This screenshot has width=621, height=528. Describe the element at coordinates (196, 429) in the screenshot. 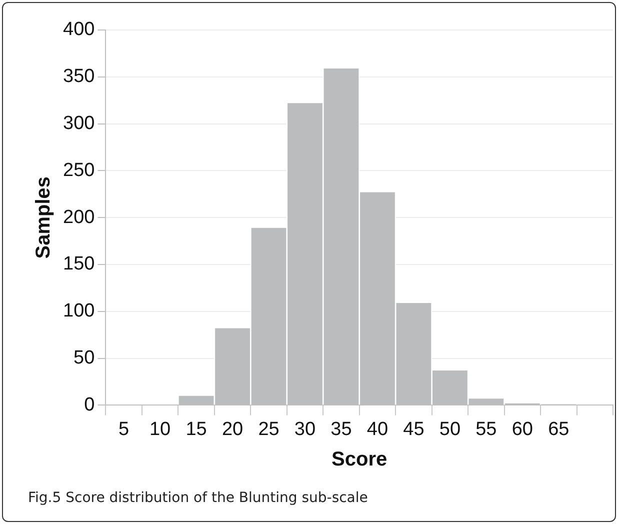

I see `x-tick-label: 15` at that location.